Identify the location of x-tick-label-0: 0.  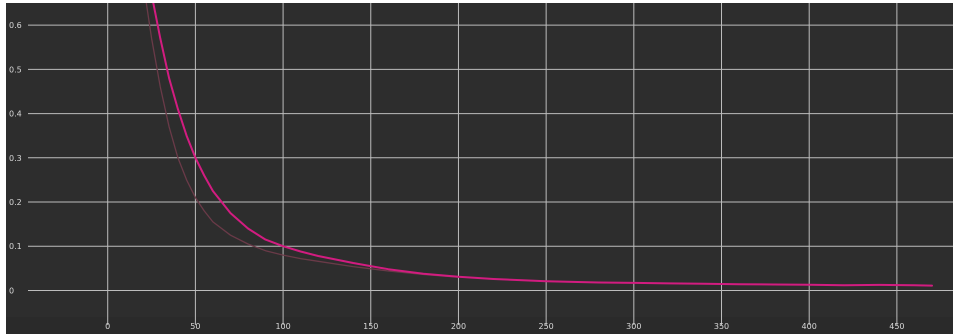
(107, 326).